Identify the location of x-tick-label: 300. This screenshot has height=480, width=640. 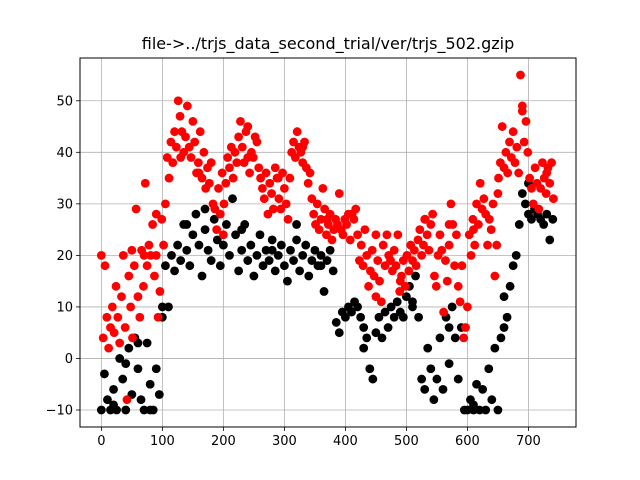
(284, 441).